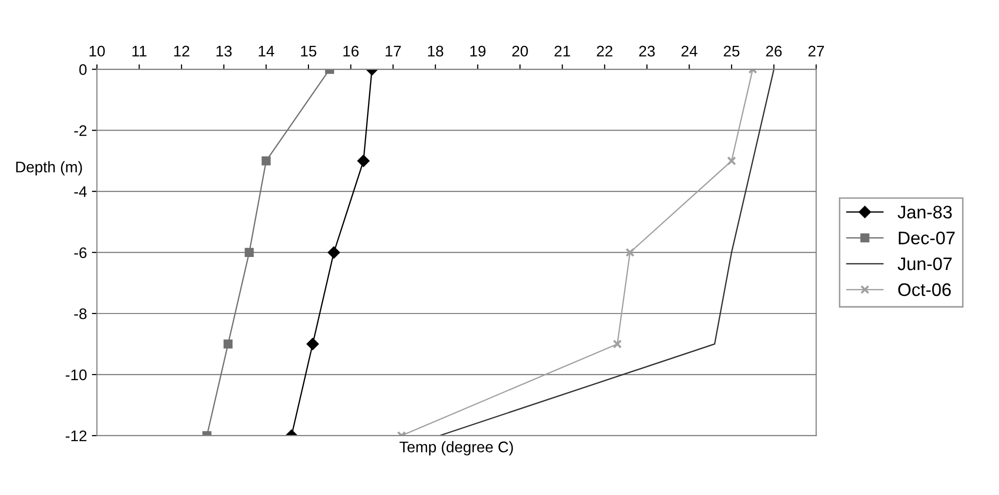 The width and height of the screenshot is (999, 495). Describe the element at coordinates (97, 51) in the screenshot. I see `x-tick-label: 10` at that location.